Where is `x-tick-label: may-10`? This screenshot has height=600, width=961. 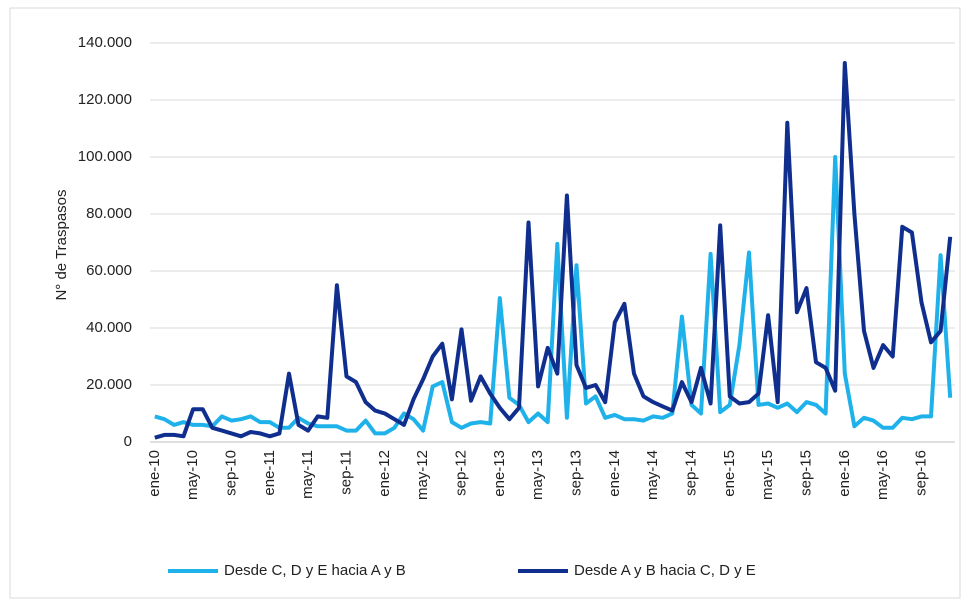
x-tick-label: may-10 is located at coordinates (192, 475).